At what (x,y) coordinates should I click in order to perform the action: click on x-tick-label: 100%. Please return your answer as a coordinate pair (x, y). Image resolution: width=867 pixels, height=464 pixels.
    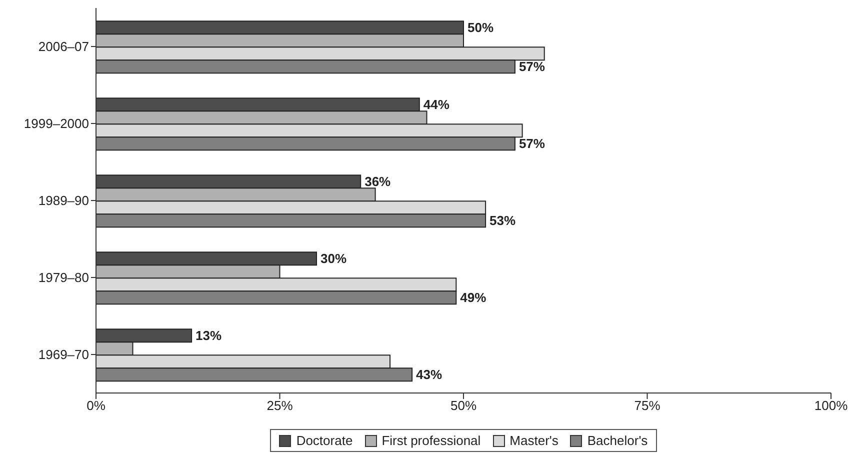
    Looking at the image, I should click on (831, 406).